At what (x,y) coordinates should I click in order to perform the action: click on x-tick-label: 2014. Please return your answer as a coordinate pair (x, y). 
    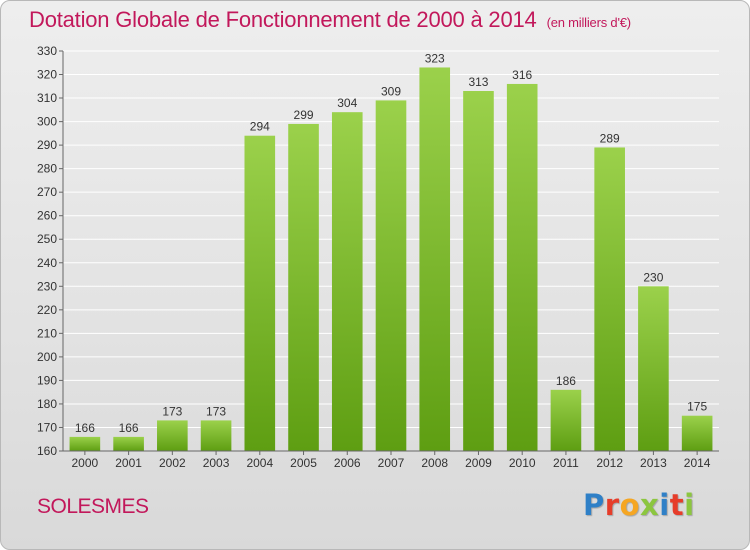
    Looking at the image, I should click on (697, 463).